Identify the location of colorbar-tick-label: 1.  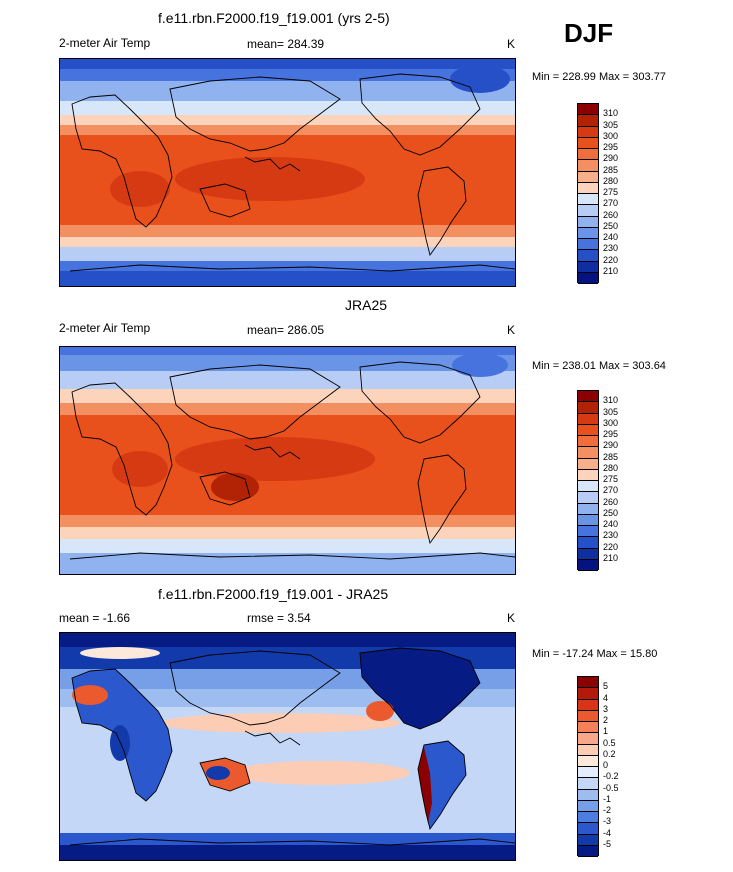
(606, 731).